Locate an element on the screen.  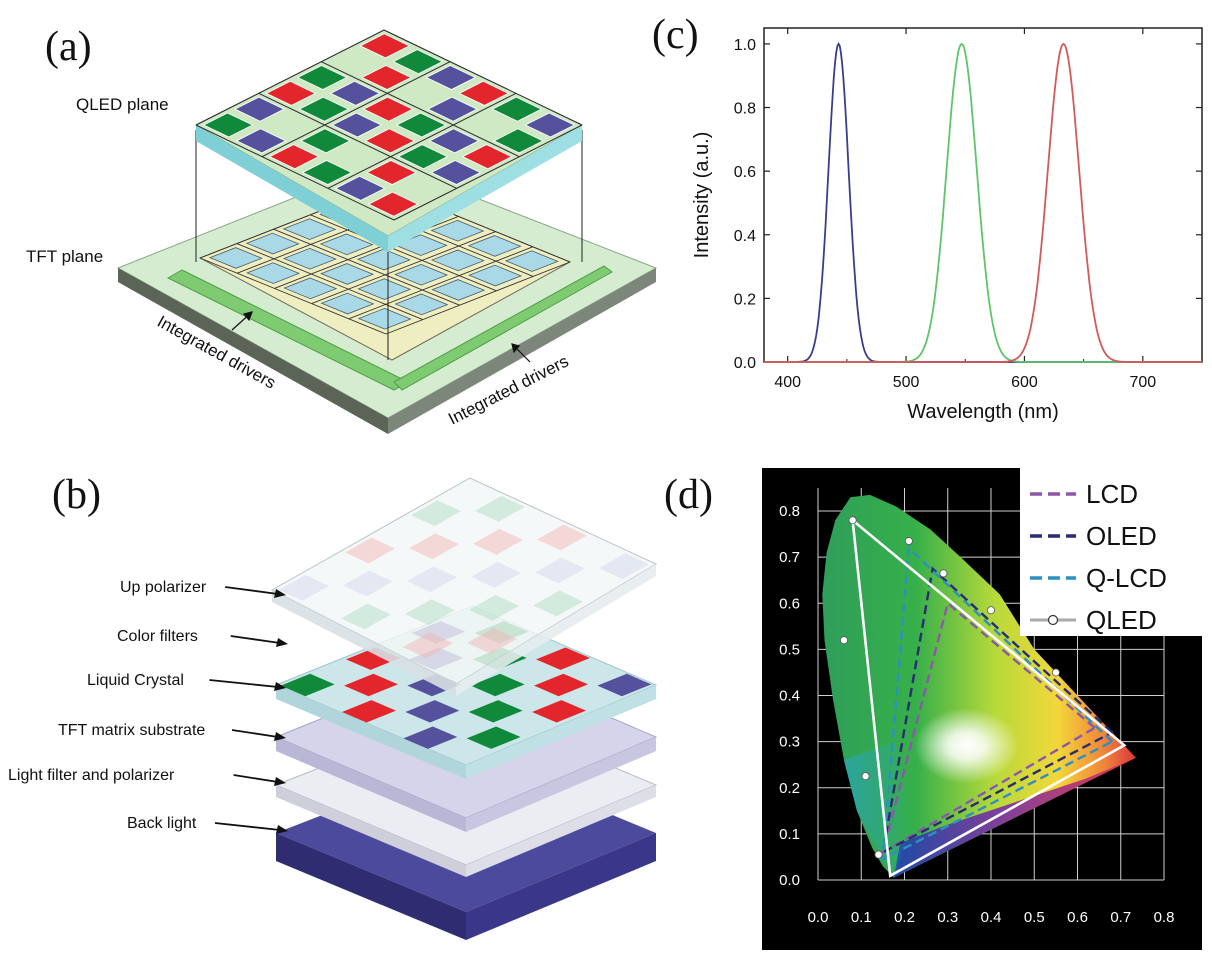
label-light-filter-polarizer: Light filter and polarizer is located at coordinates (91, 775).